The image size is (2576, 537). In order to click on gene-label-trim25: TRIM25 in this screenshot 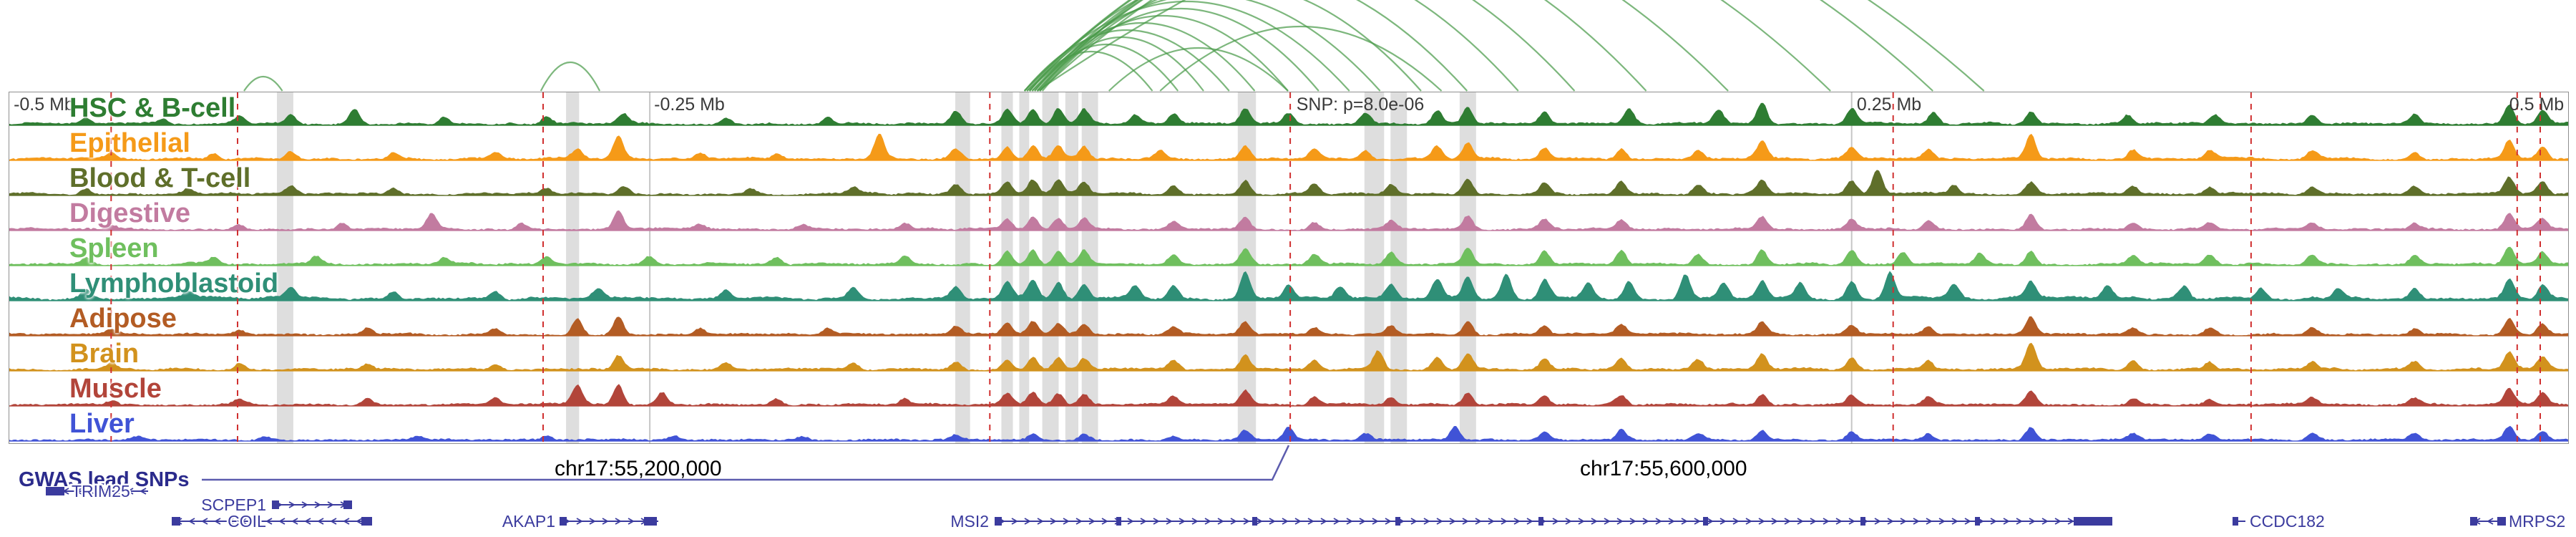, I will do `click(101, 491)`.